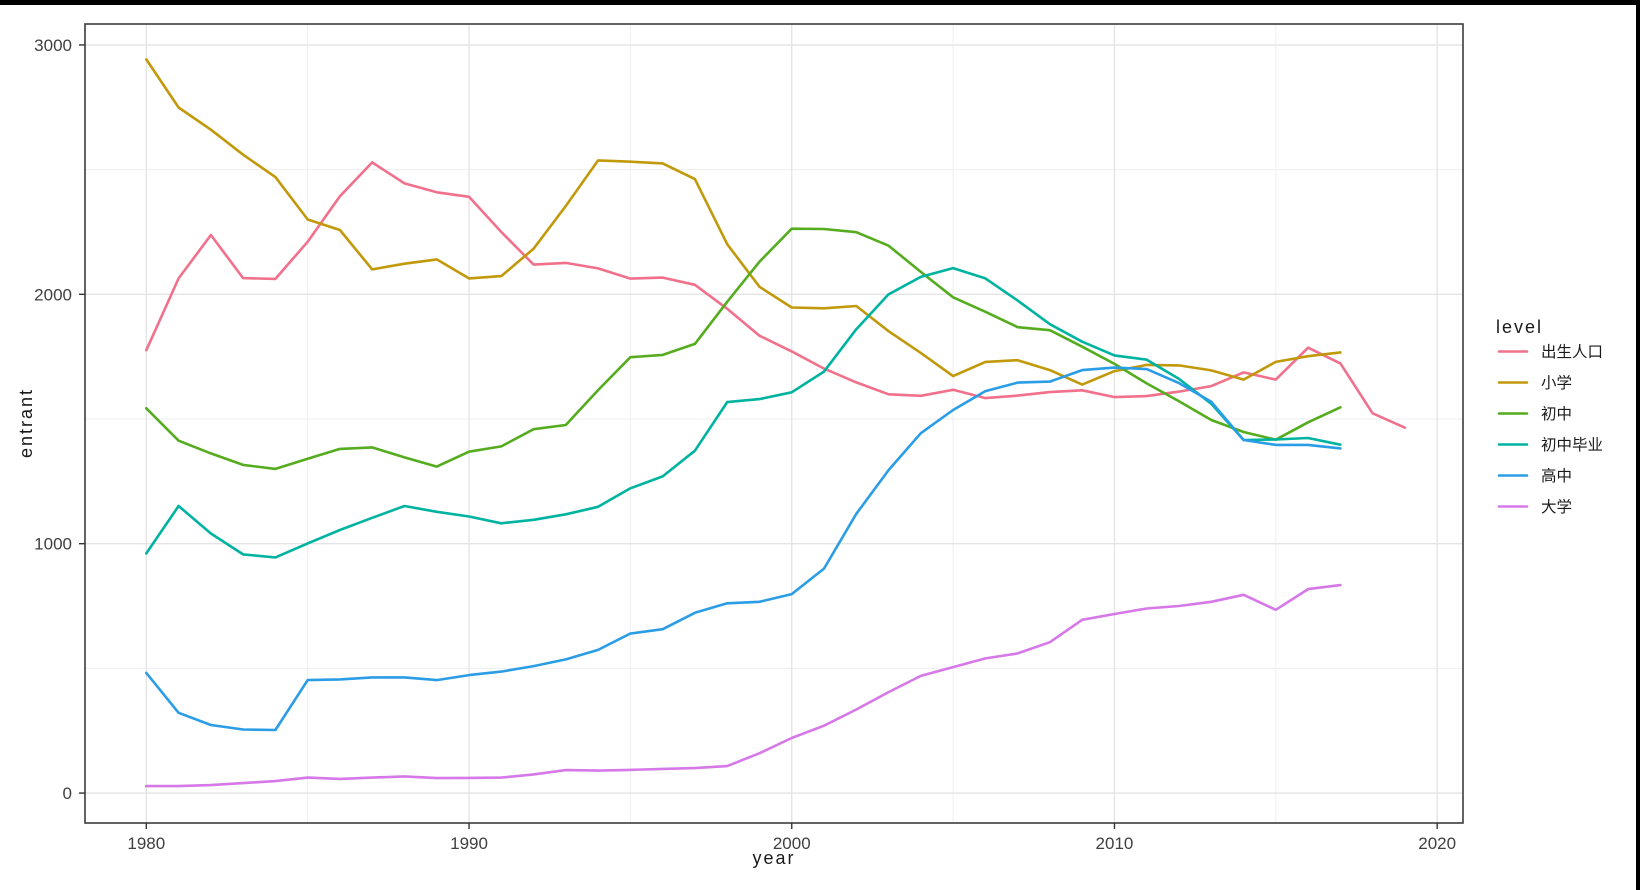  What do you see at coordinates (53, 294) in the screenshot?
I see `y-tick-label: 2000` at bounding box center [53, 294].